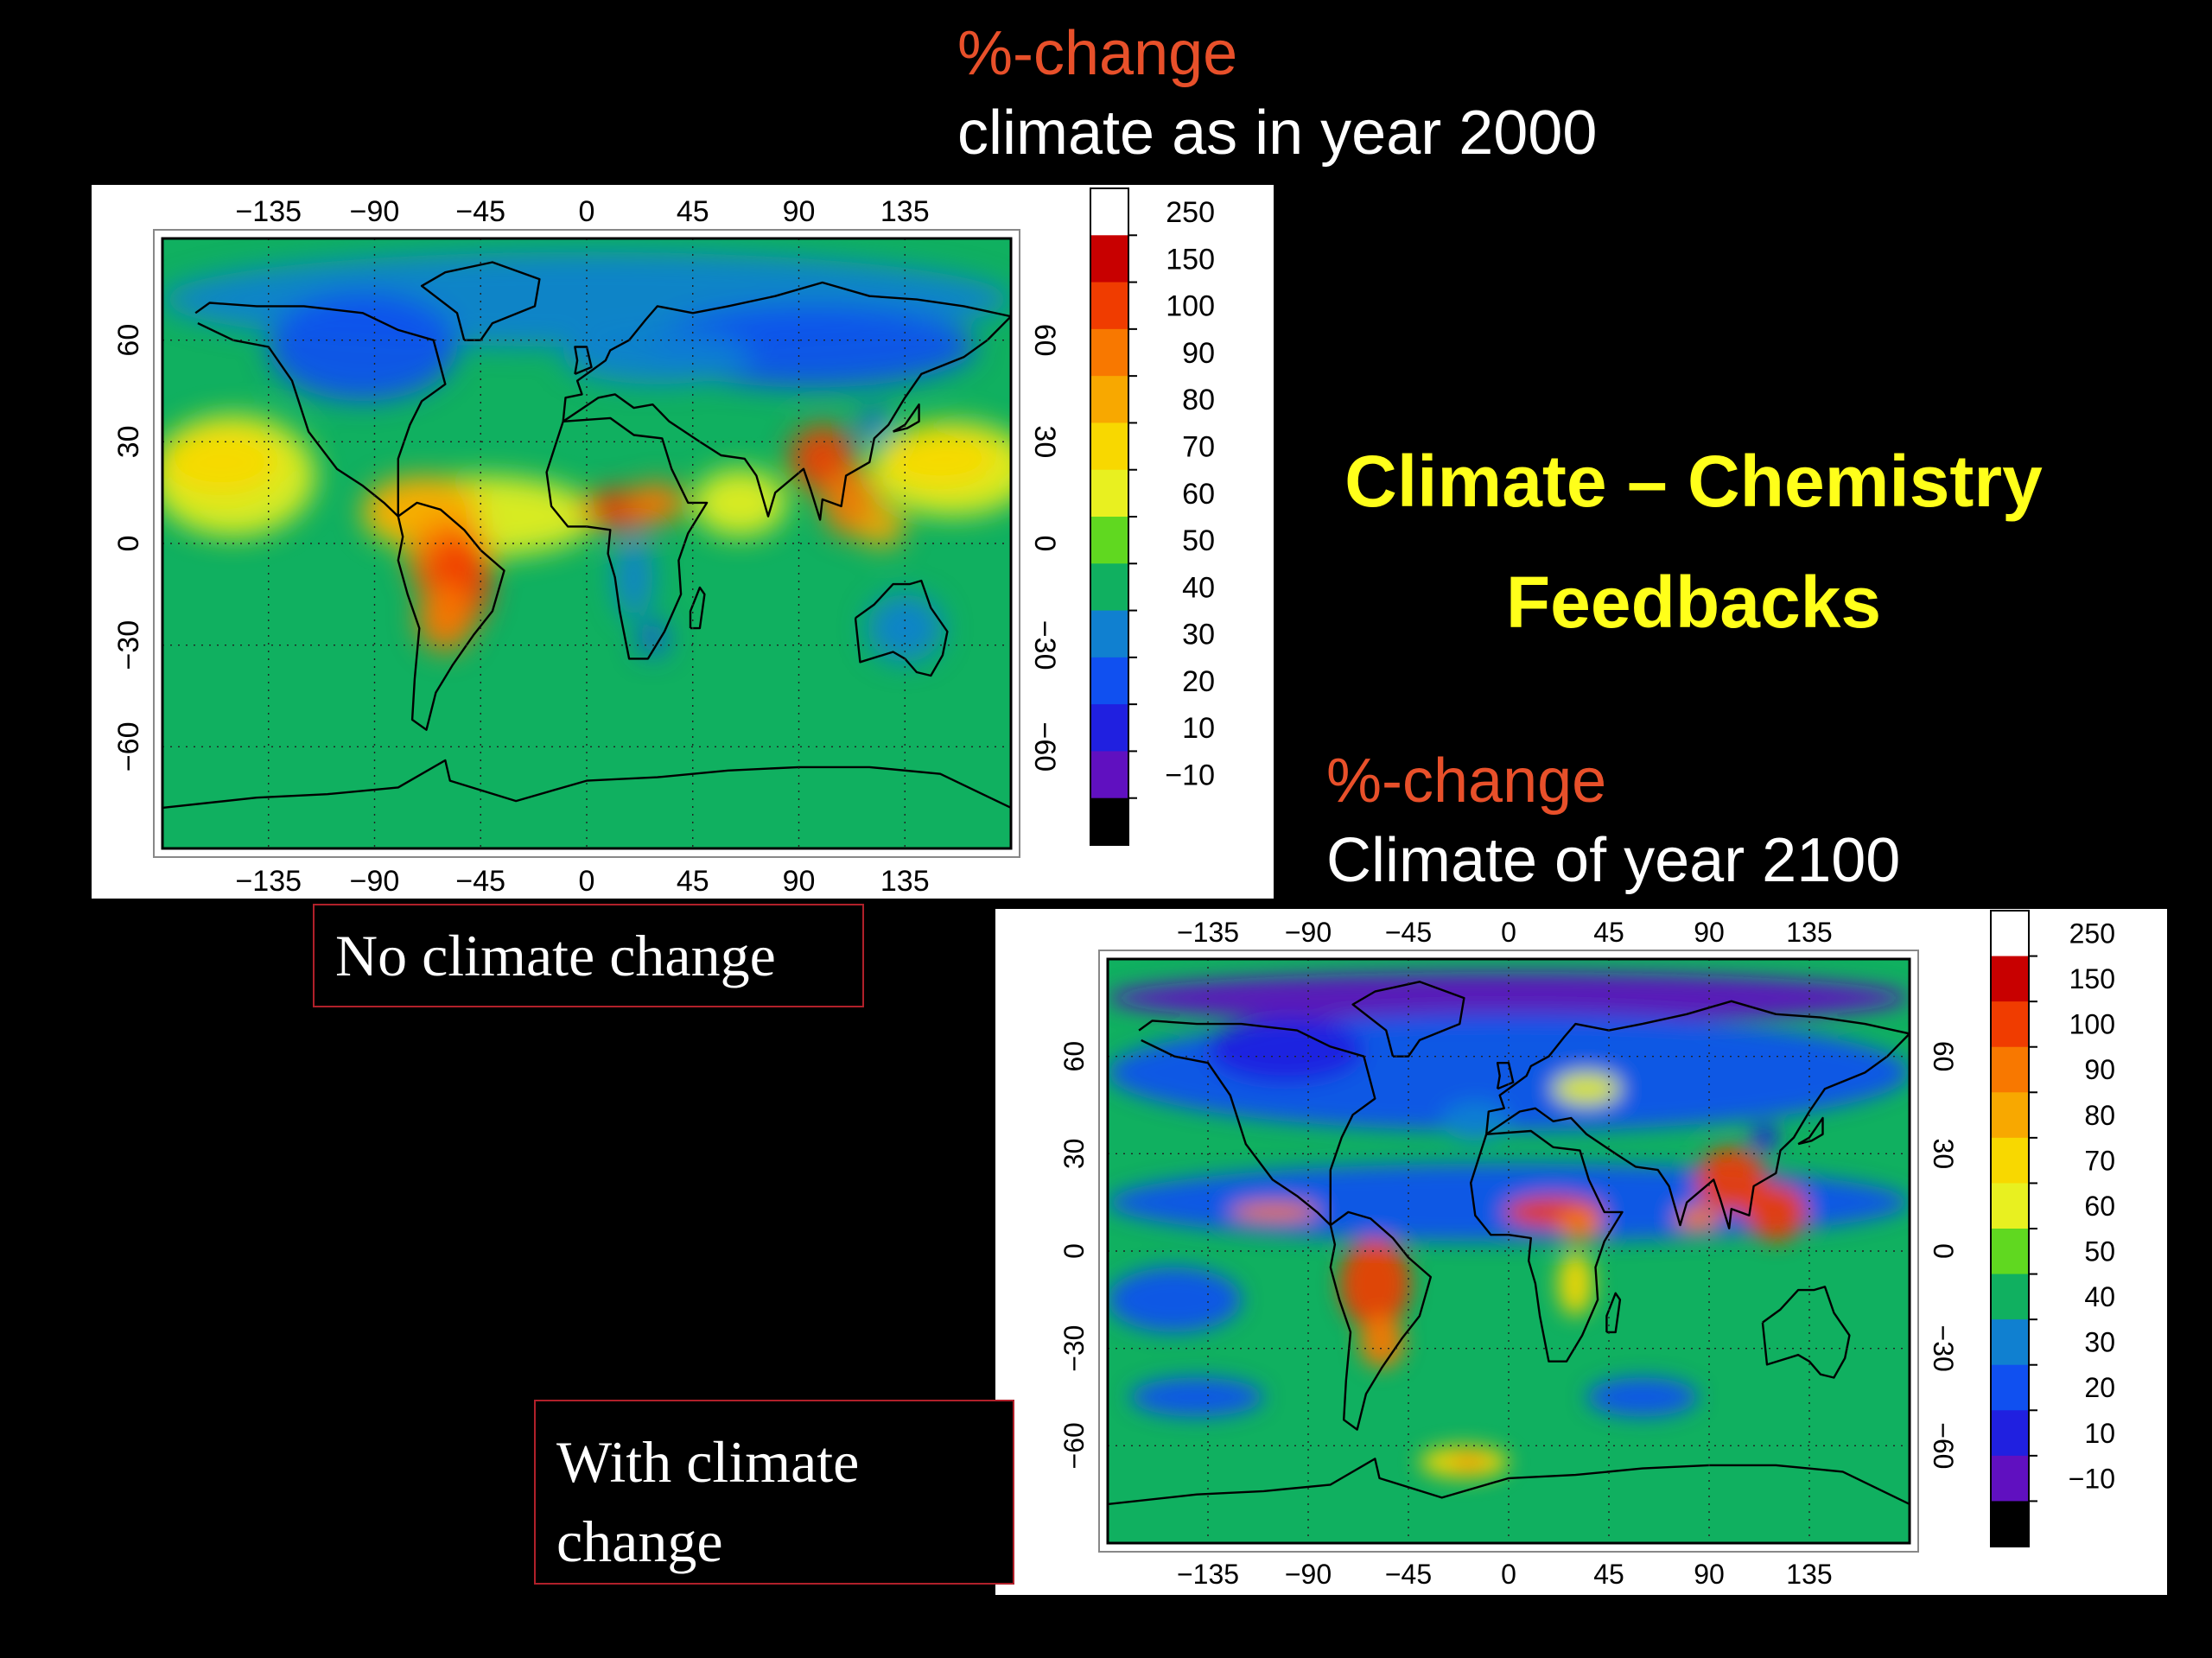 Image resolution: width=2212 pixels, height=1658 pixels. I want to click on top-colorbar-label: 80, so click(1198, 400).